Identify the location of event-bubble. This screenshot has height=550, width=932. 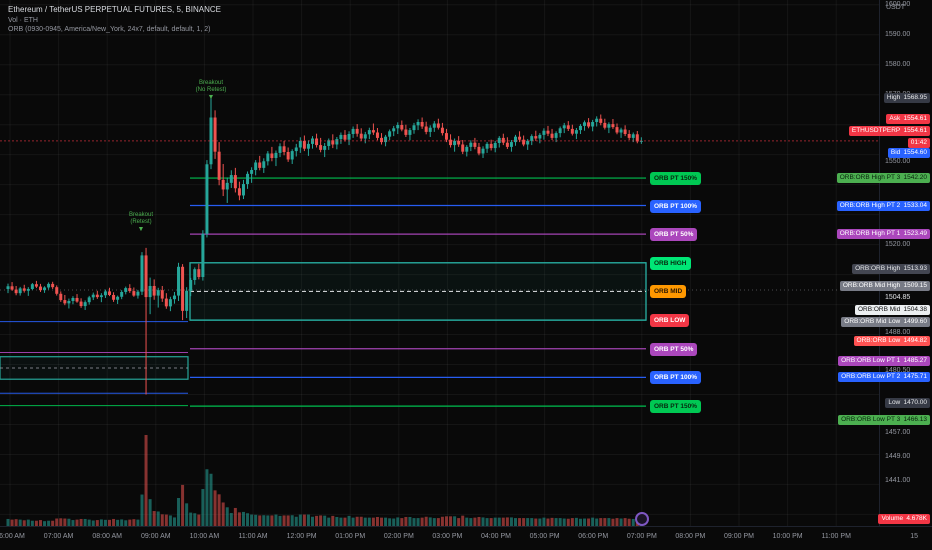
(642, 519).